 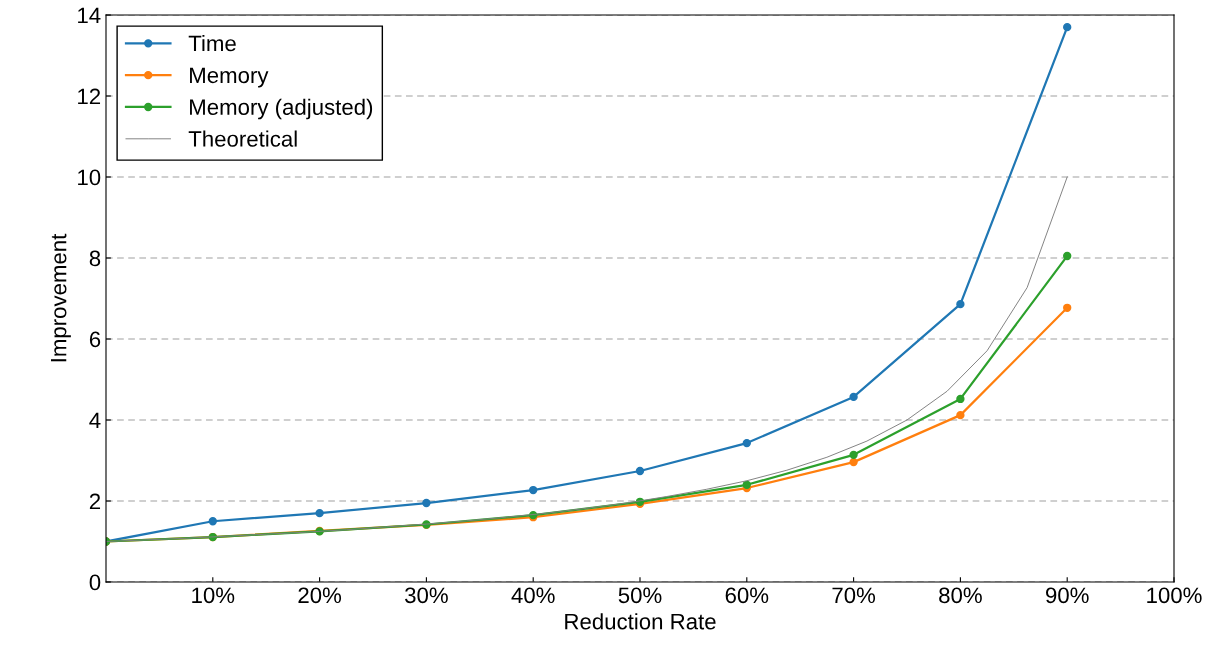 I want to click on x-tick-label: 20%, so click(x=320, y=595).